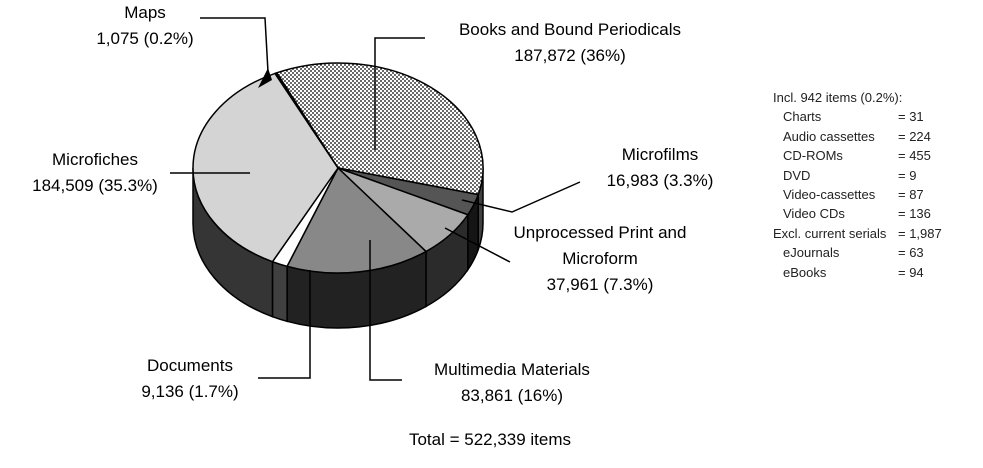 The width and height of the screenshot is (983, 468). What do you see at coordinates (95, 159) in the screenshot?
I see `category-name: Microfiches` at bounding box center [95, 159].